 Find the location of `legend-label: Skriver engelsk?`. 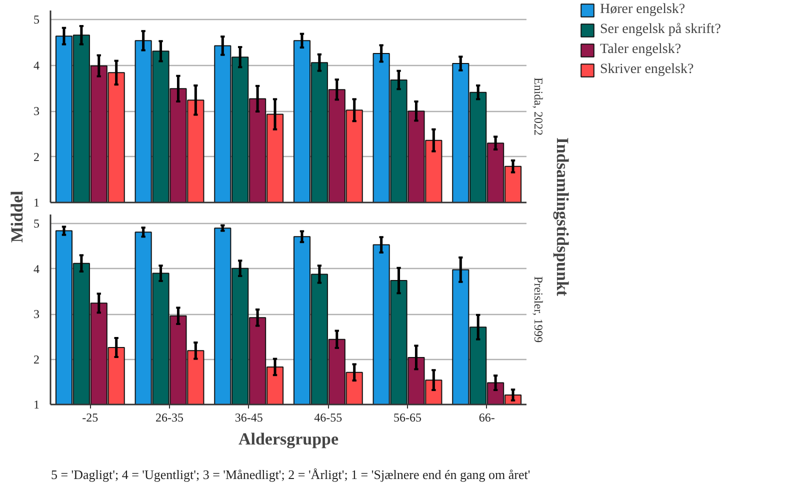

legend-label: Skriver engelsk? is located at coordinates (647, 70).